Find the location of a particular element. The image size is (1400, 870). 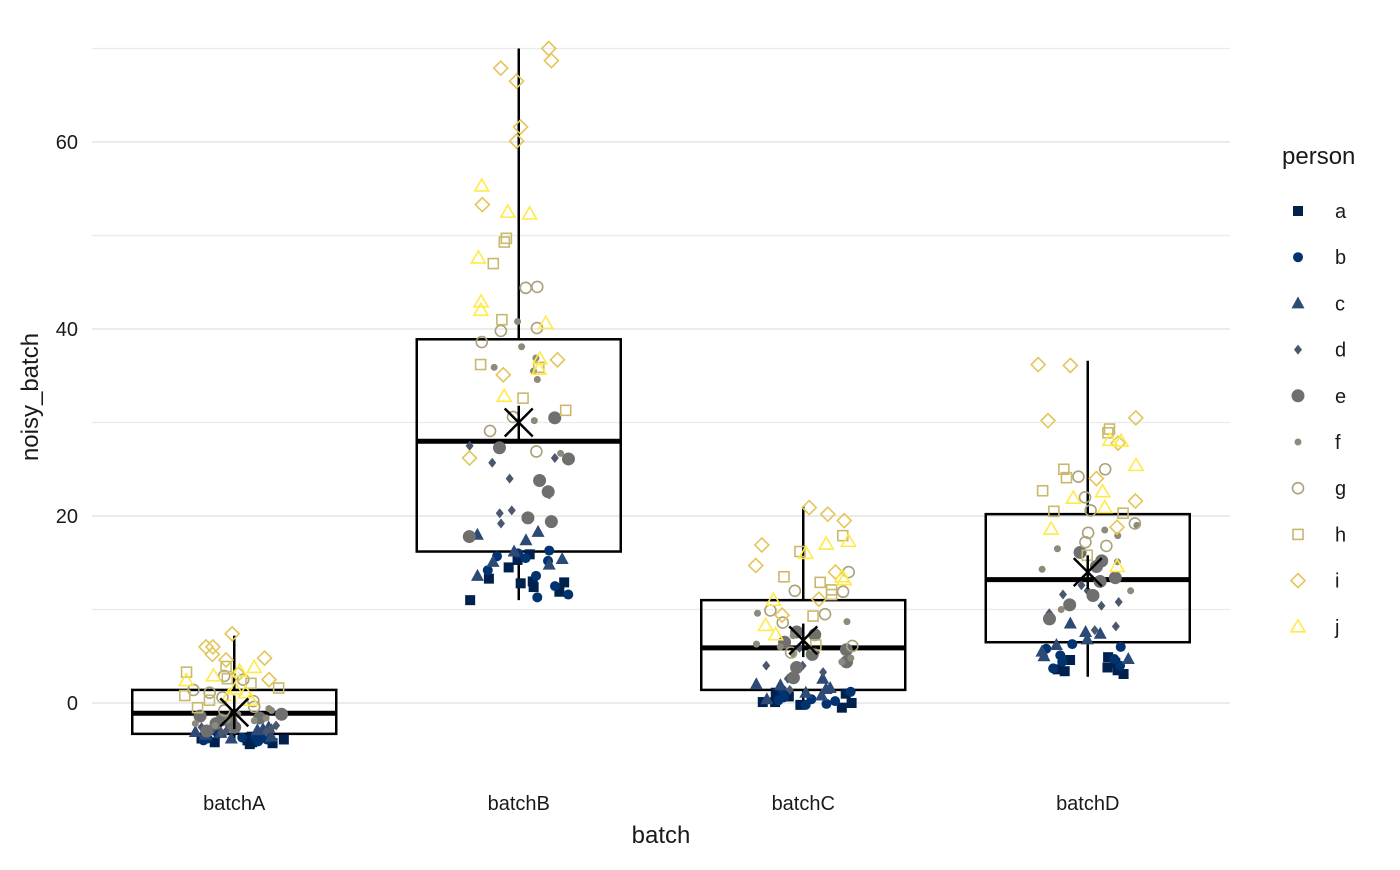

legend-label: a is located at coordinates (1341, 212).